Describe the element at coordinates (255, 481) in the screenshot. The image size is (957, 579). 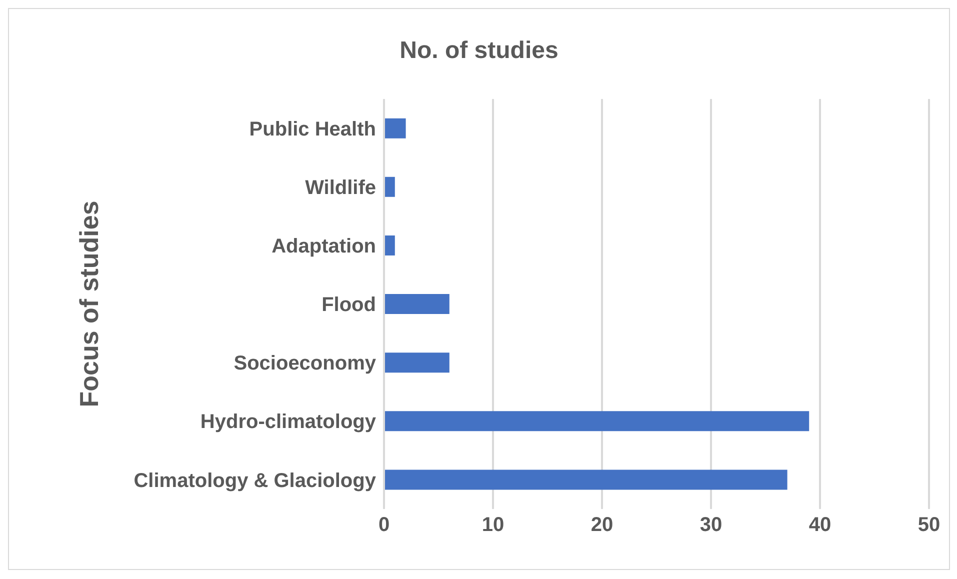
I see `y-tick-label: Climatology & Glaciology` at that location.